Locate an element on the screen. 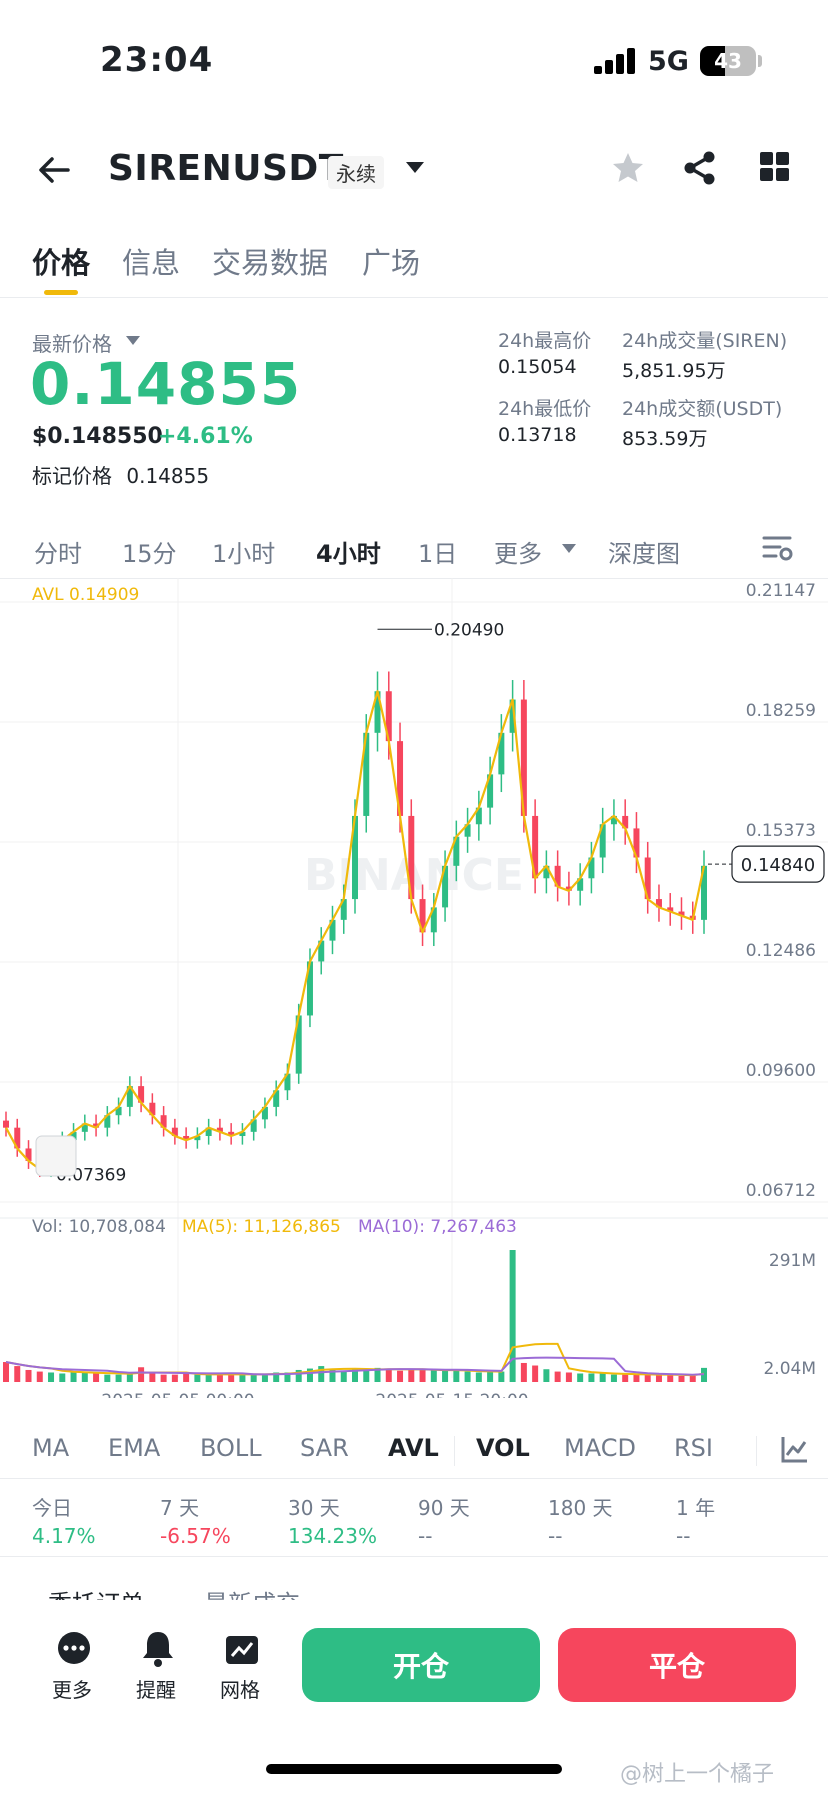 Image resolution: width=828 pixels, height=1796 pixels. indicator-avl: AVL is located at coordinates (413, 1448).